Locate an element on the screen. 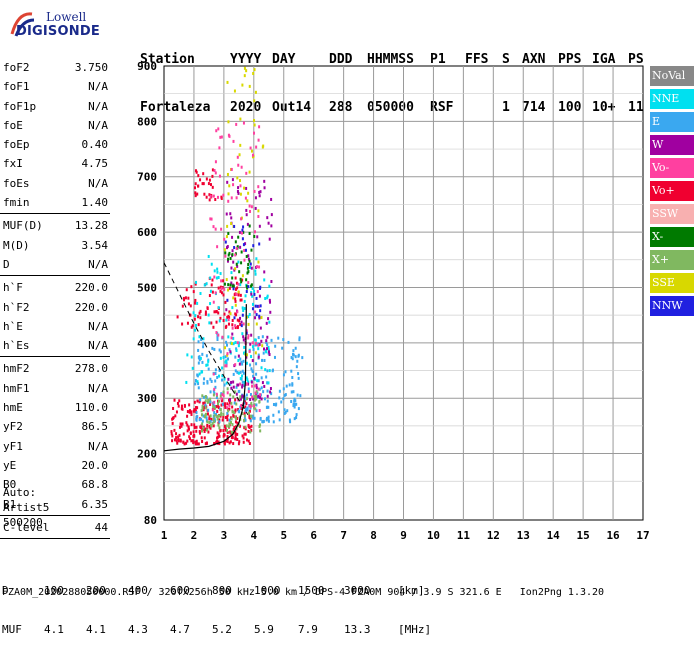  param-row: fmin 1.40 is located at coordinates (56, 202).